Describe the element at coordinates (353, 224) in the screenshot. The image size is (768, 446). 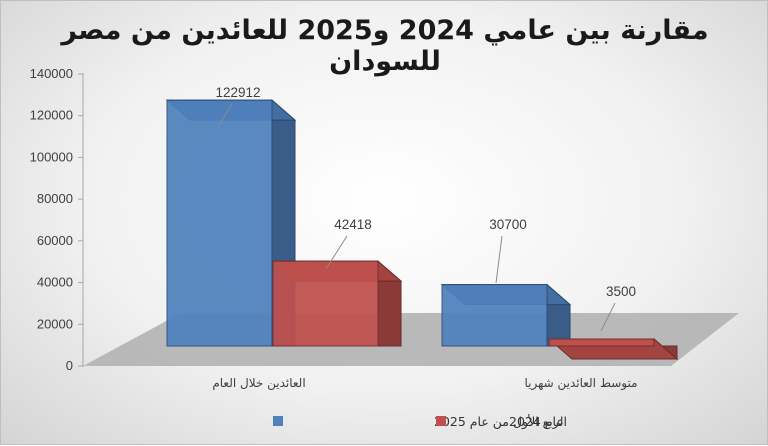
I see `data-label: 42418` at that location.